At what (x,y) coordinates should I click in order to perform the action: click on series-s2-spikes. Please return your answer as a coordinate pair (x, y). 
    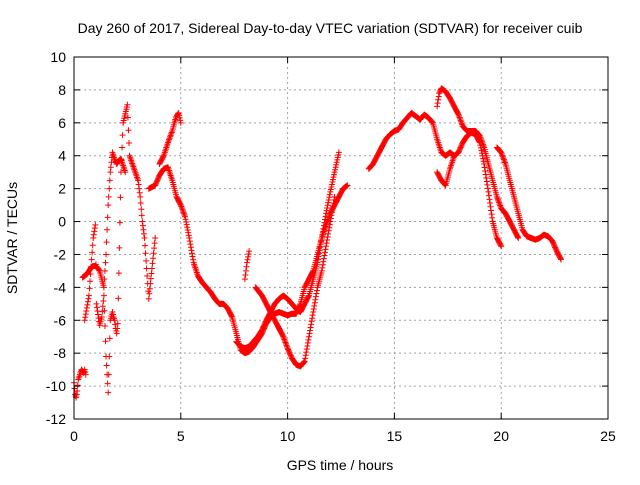
    Looking at the image, I should click on (204, 196).